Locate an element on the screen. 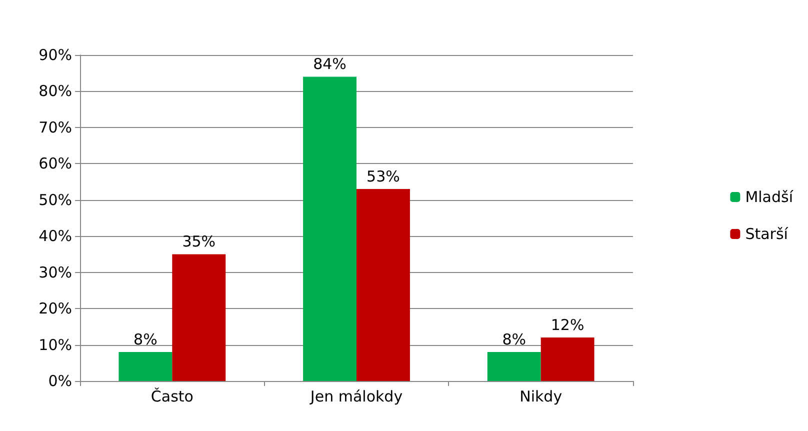 This screenshot has width=808, height=431. y-tick-label: 0% is located at coordinates (60, 381).